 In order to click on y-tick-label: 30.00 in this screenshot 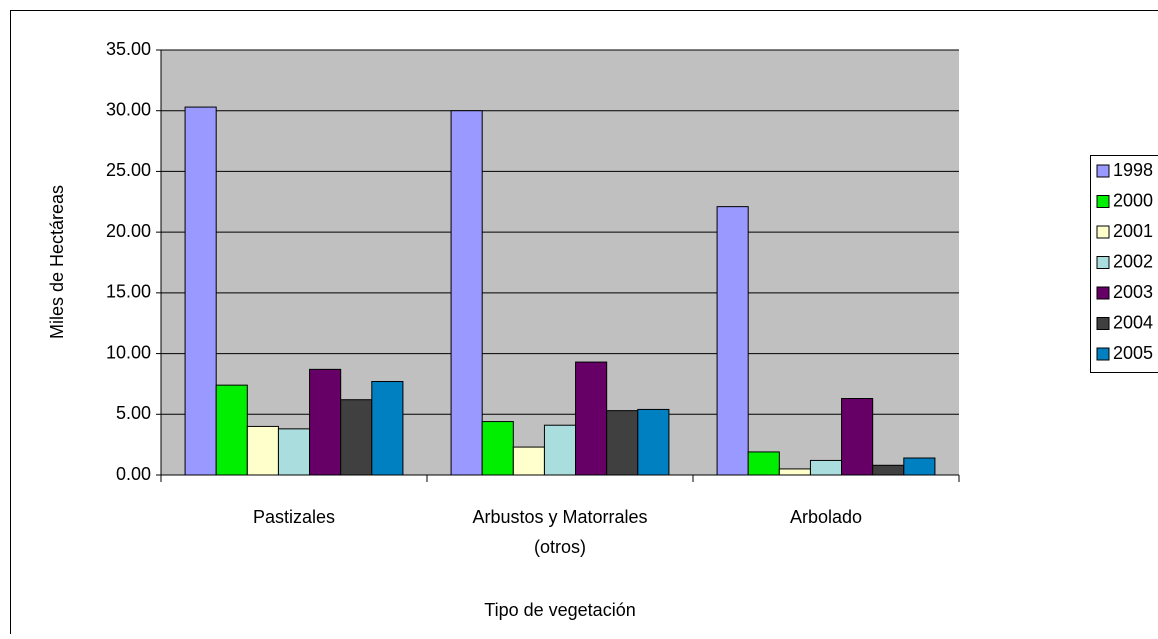, I will do `click(128, 109)`.